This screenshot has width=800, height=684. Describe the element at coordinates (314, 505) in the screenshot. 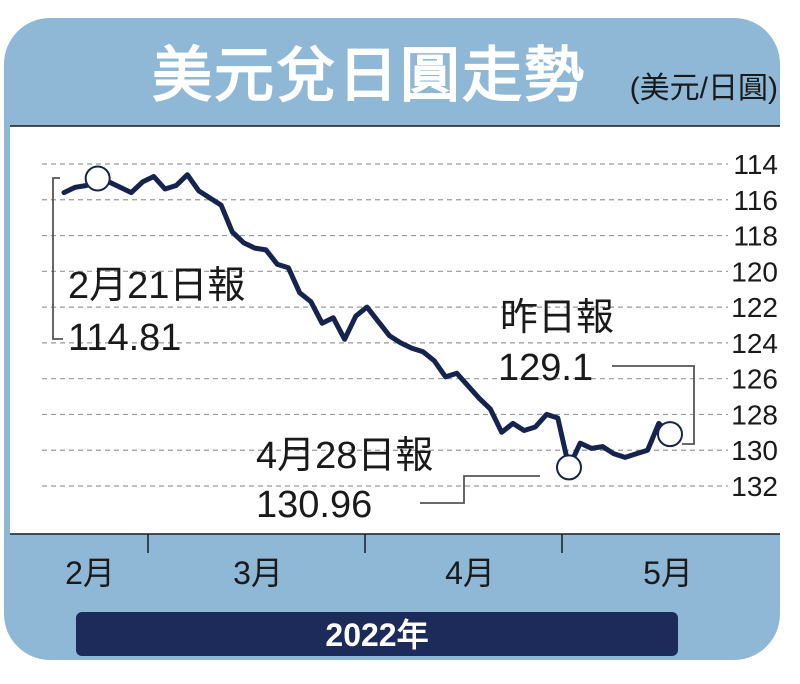

I see `apr28-annotation-value: 130.96` at that location.